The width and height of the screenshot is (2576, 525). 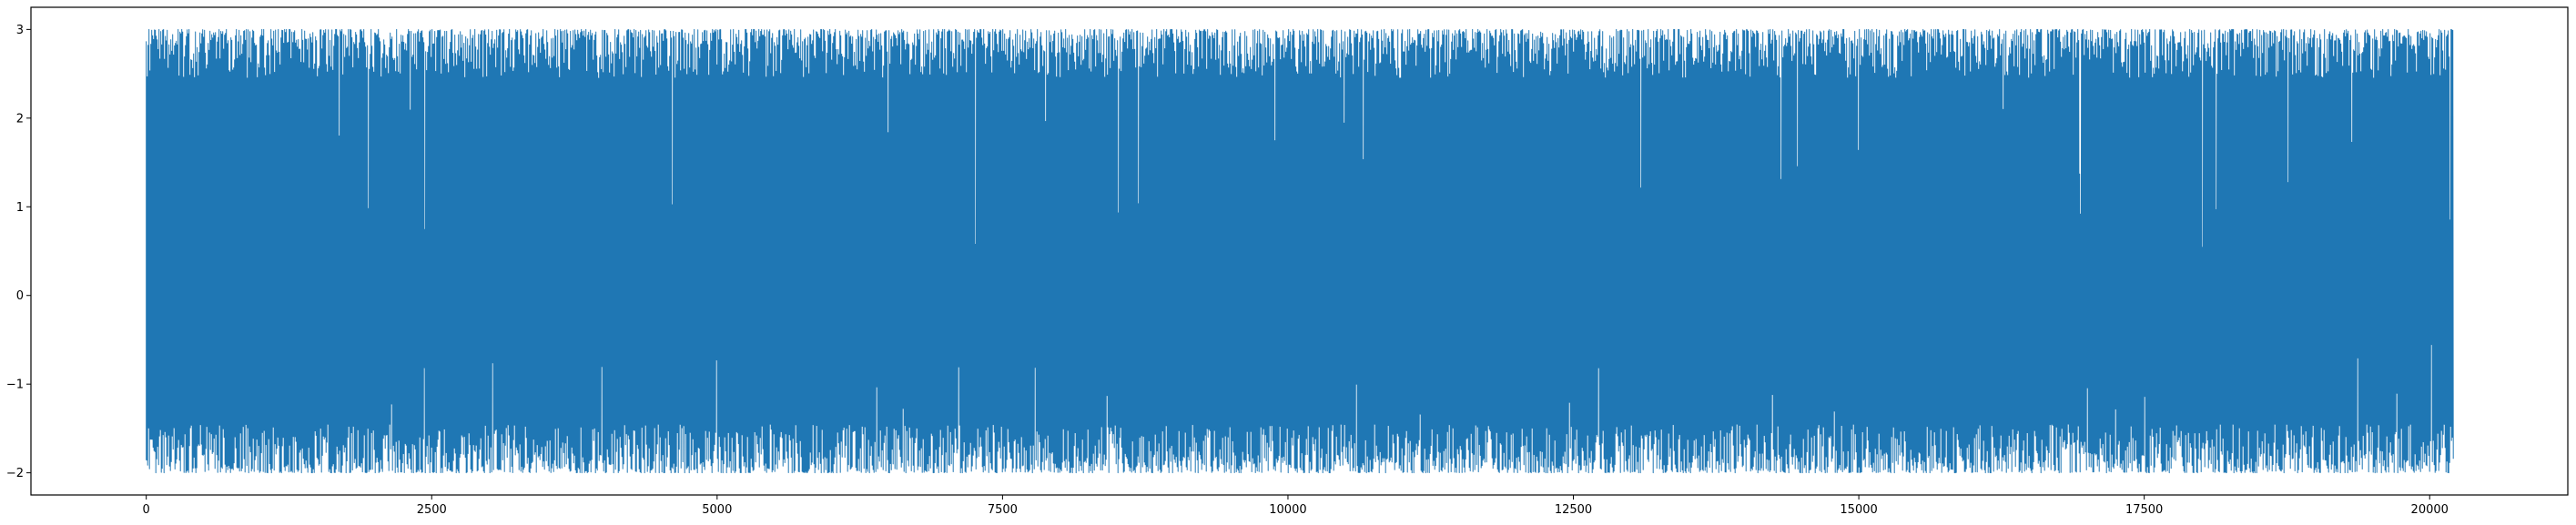 What do you see at coordinates (20, 296) in the screenshot?
I see `y-tick-label: 0` at bounding box center [20, 296].